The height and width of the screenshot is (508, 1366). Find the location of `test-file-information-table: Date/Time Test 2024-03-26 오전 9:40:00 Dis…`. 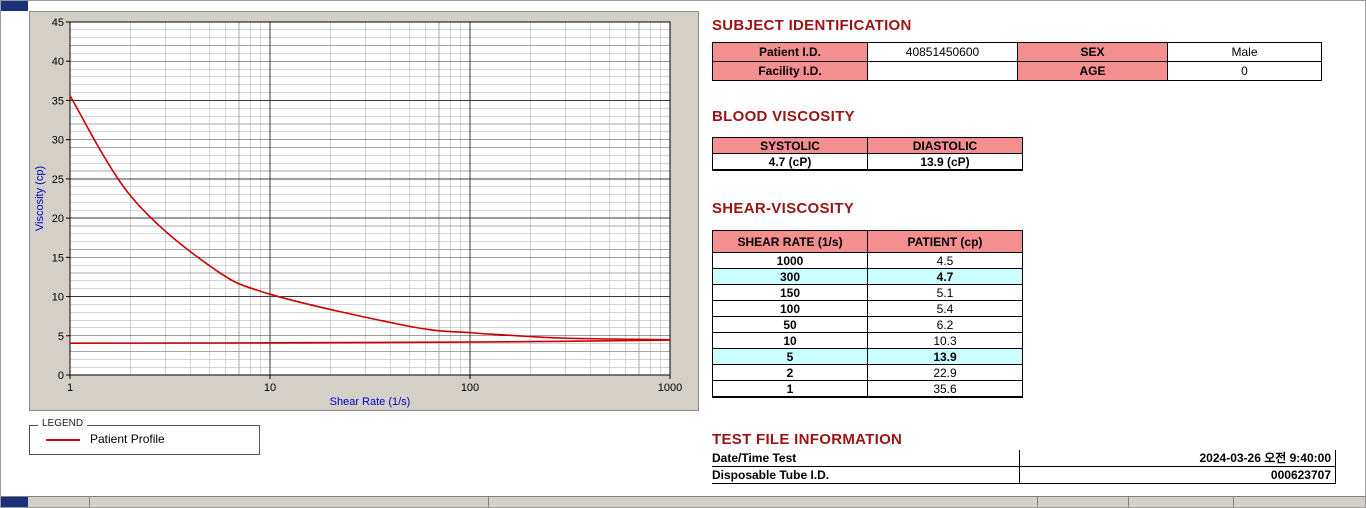

test-file-information-table: Date/Time Test 2024-03-26 오전 9:40:00 Dis… is located at coordinates (1024, 467).